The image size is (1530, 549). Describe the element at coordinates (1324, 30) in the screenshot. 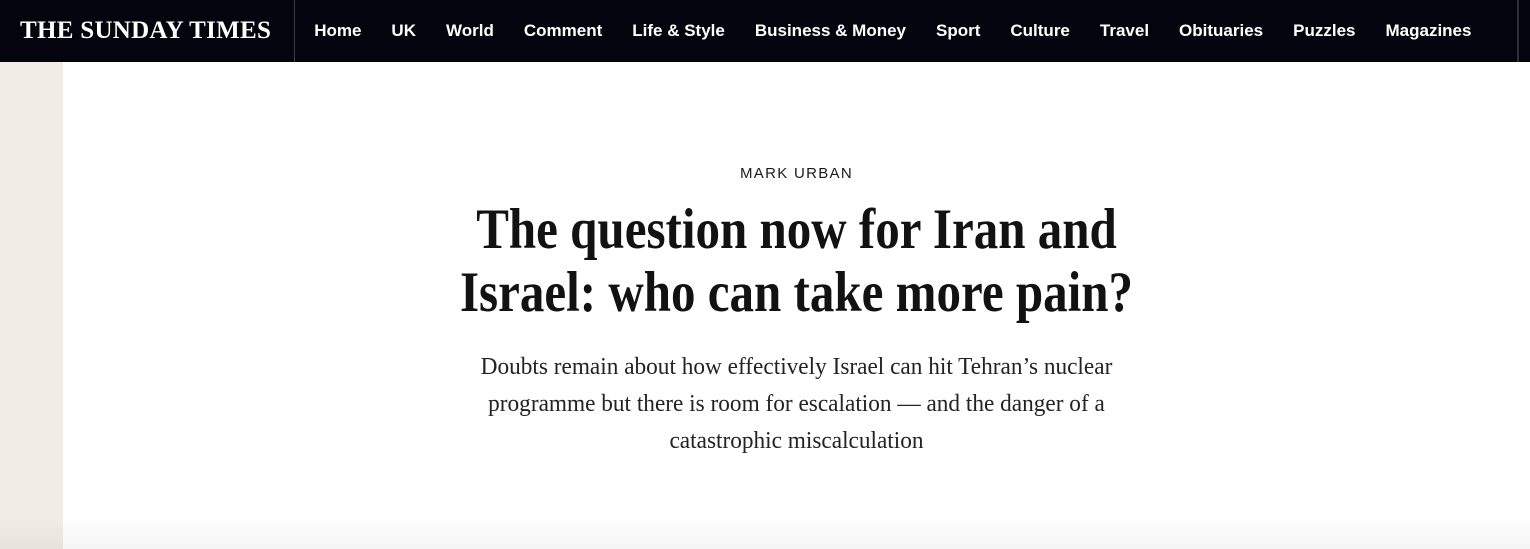

I see `nav-item-puzzles: Puzzles` at that location.